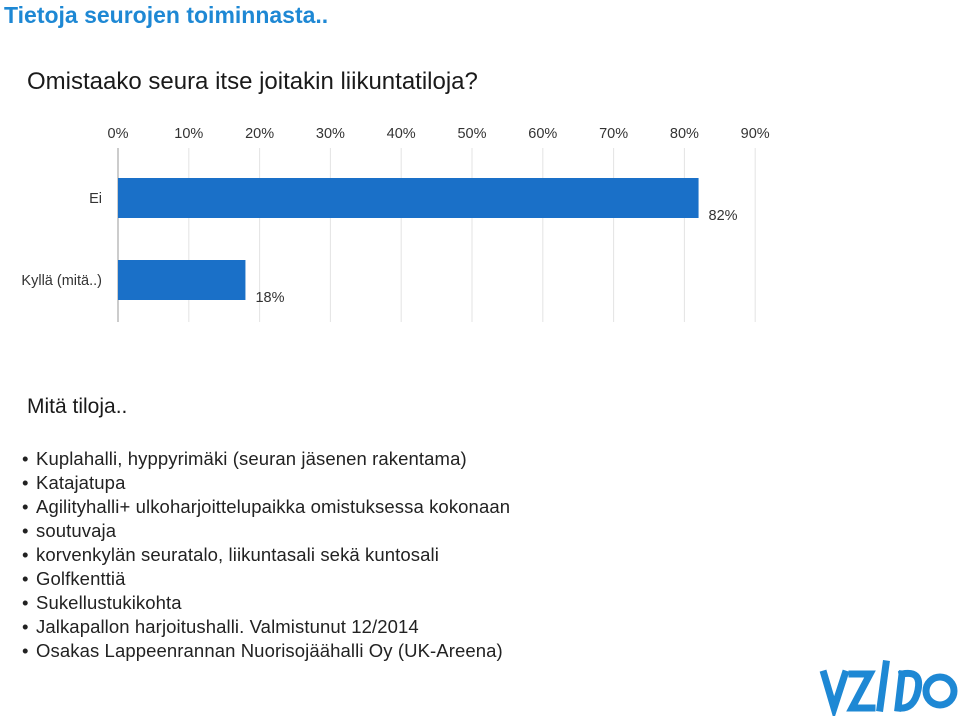  Describe the element at coordinates (269, 298) in the screenshot. I see `data-label: 18%` at that location.